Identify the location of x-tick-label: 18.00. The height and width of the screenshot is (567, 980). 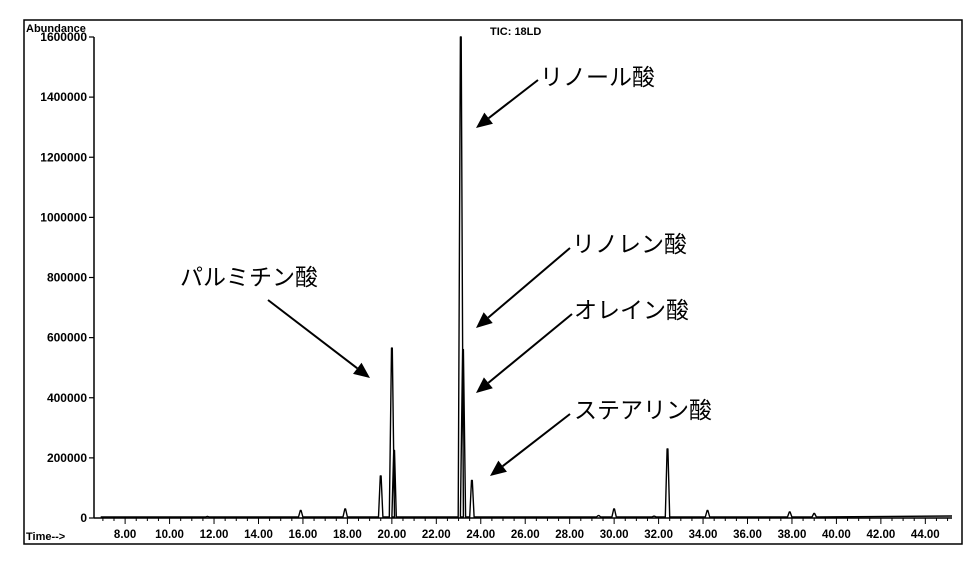
(347, 535).